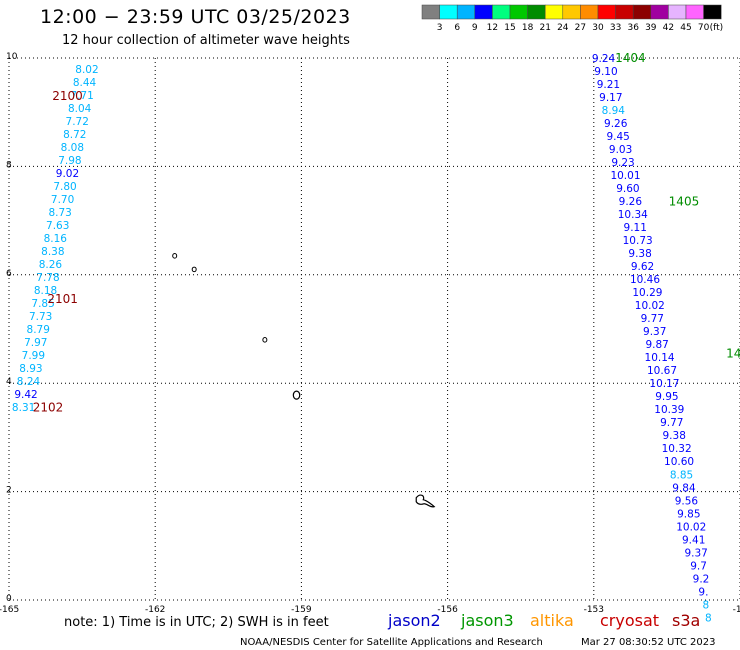  What do you see at coordinates (608, 85) in the screenshot?
I see `wave-height-point: 9.21` at bounding box center [608, 85].